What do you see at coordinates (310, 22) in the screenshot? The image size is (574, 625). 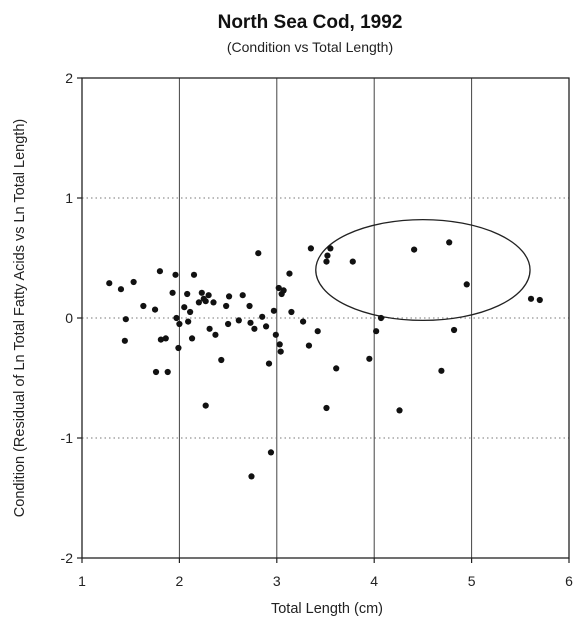 I see `chart-title: North Sea Cod, 1992` at bounding box center [310, 22].